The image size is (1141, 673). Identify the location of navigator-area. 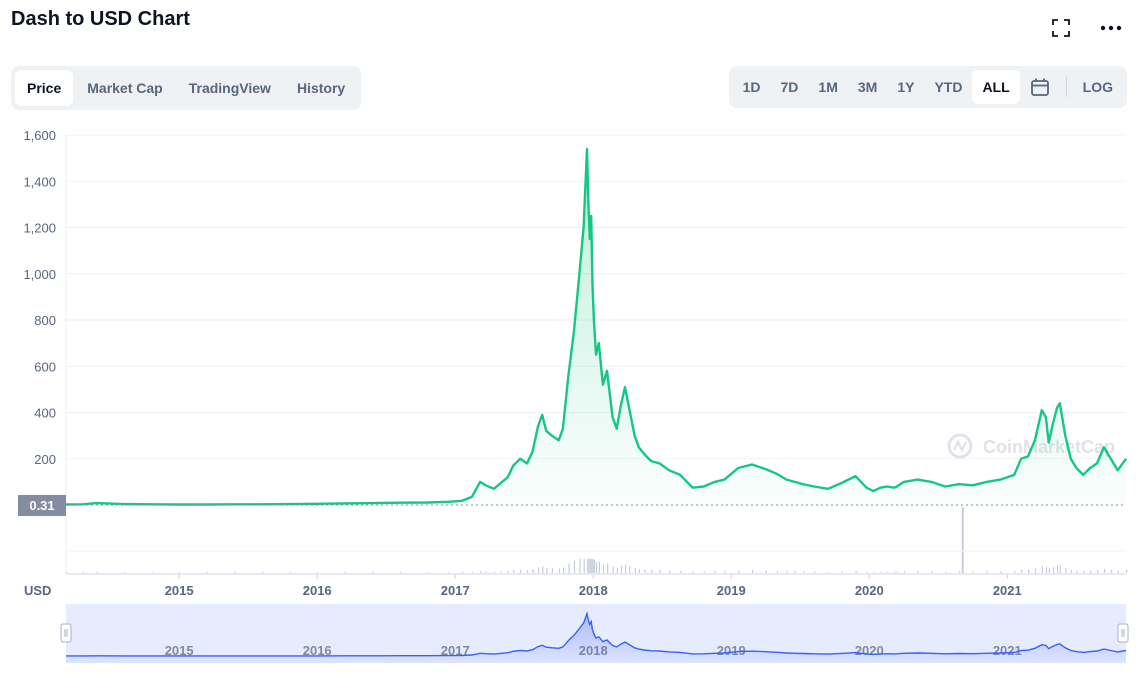
(596, 638).